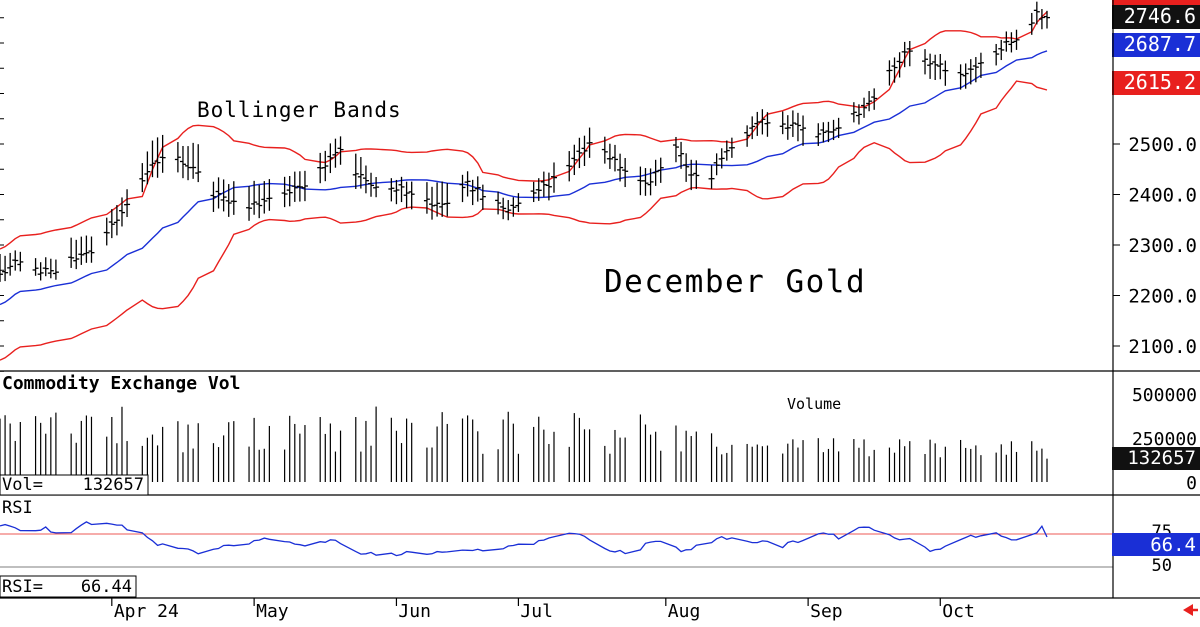  I want to click on volume-tick-label: 250000, so click(1164, 439).